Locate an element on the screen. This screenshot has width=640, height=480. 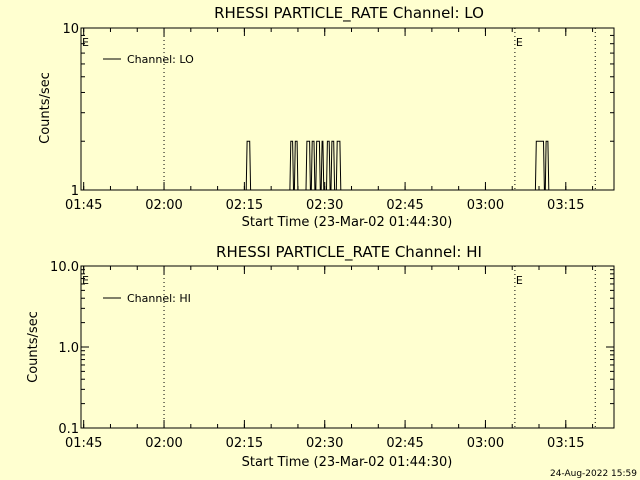
legend: Channel: HI is located at coordinates (147, 298).